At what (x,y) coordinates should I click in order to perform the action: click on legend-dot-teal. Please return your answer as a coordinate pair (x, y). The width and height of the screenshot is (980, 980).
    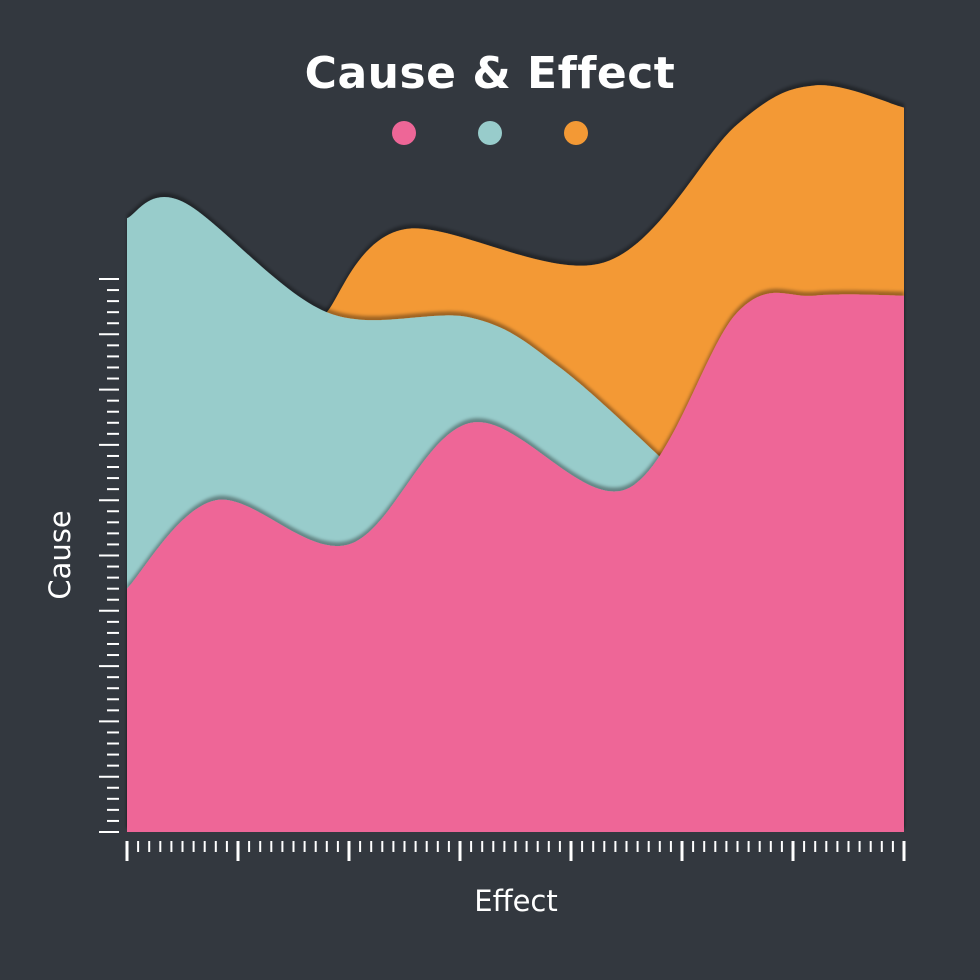
    Looking at the image, I should click on (490, 133).